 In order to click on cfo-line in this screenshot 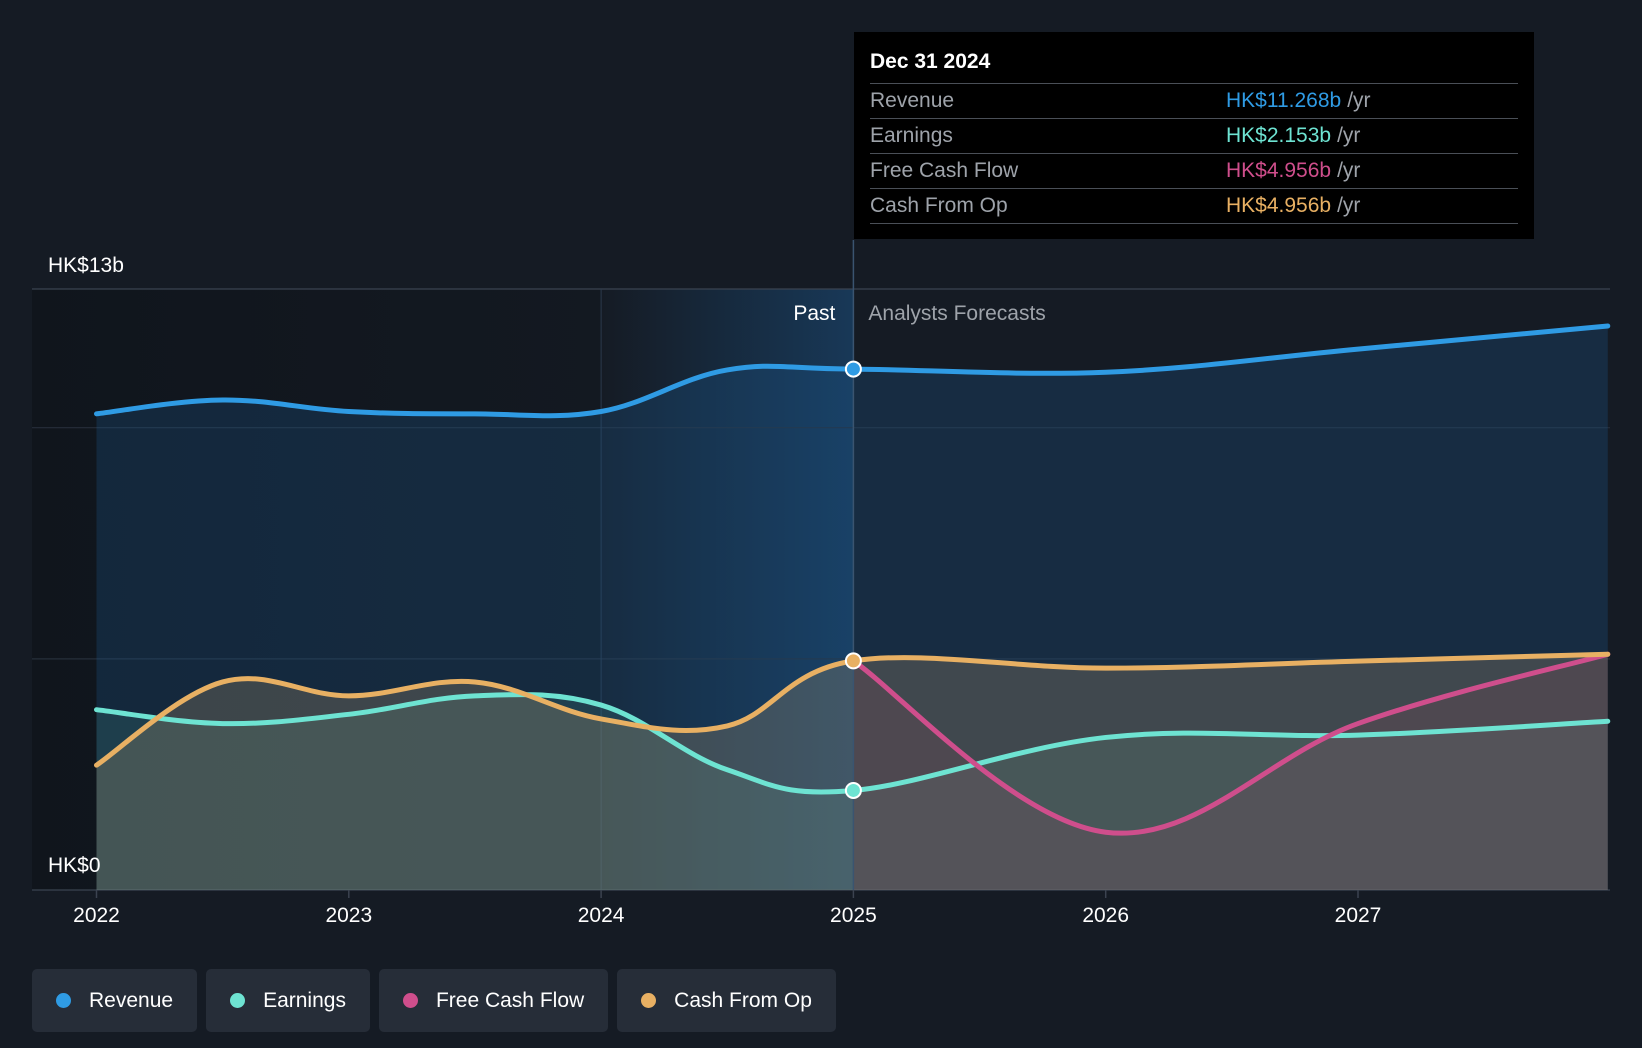, I will do `click(852, 709)`.